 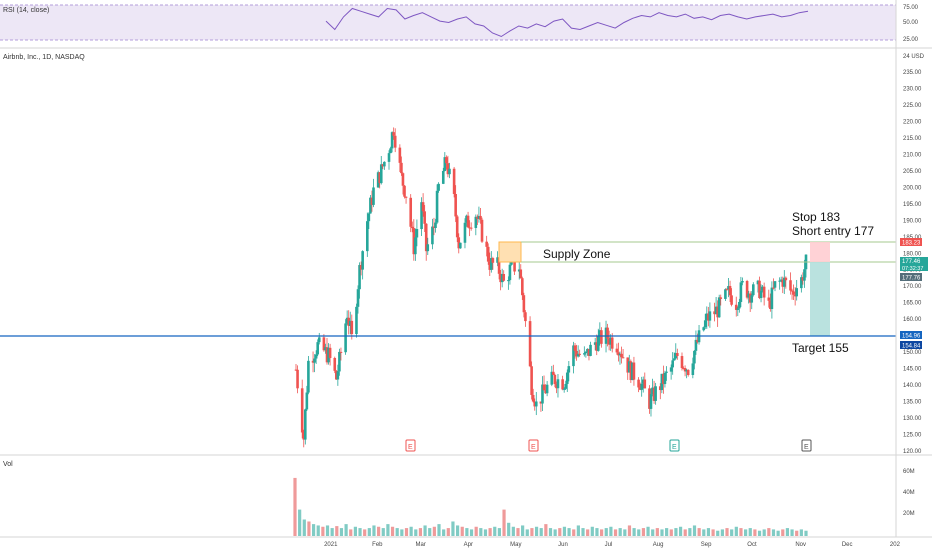 I want to click on time-tick: Oct, so click(x=752, y=545).